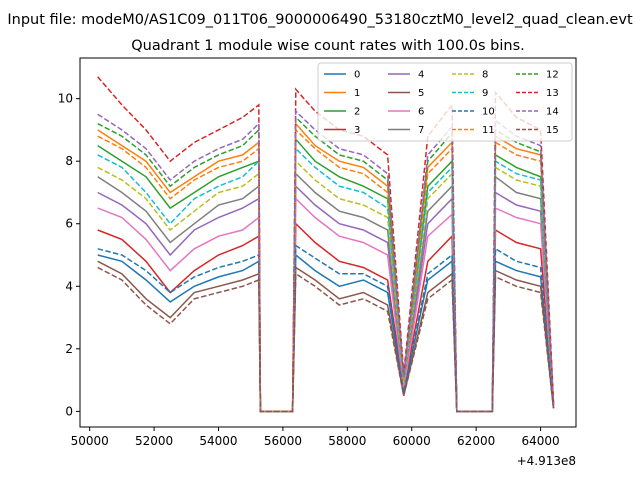 The width and height of the screenshot is (640, 480). Describe the element at coordinates (357, 130) in the screenshot. I see `legend-label-3: 3` at that location.